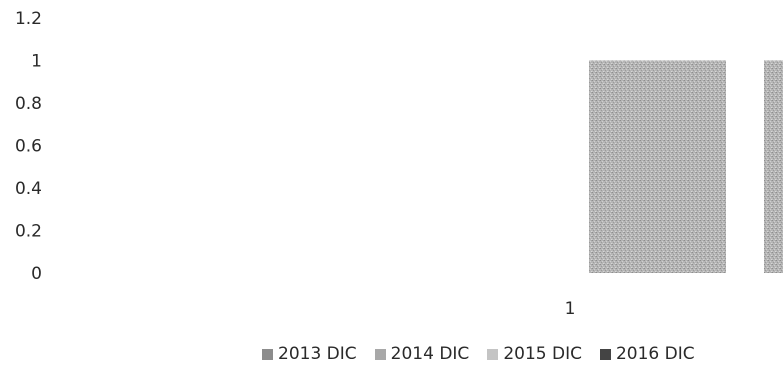  What do you see at coordinates (317, 354) in the screenshot?
I see `legend-label: 2013 DIC` at bounding box center [317, 354].